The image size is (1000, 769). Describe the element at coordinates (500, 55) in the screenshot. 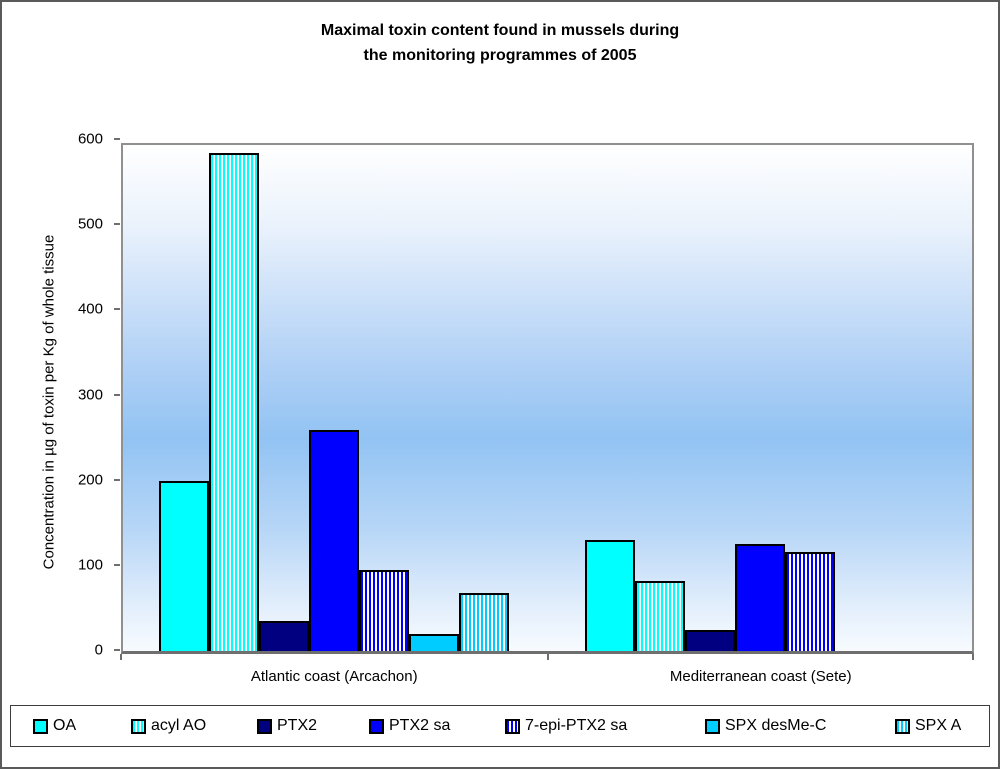

I see `chart-title-line2: the monitoring programmes of 2005` at that location.